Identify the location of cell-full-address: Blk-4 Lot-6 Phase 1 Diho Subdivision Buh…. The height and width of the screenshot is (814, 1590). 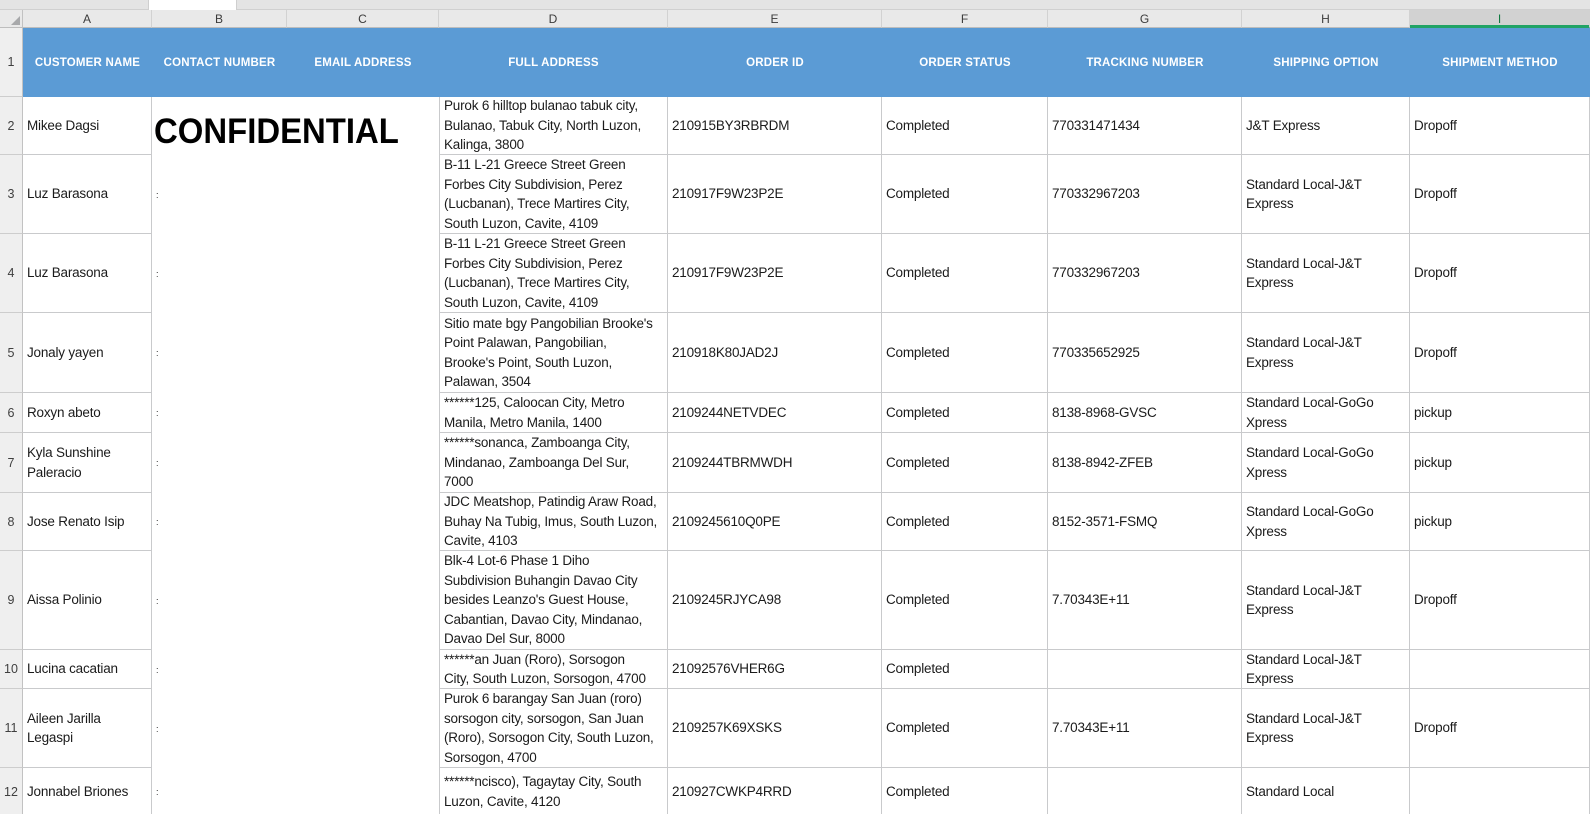
(553, 600).